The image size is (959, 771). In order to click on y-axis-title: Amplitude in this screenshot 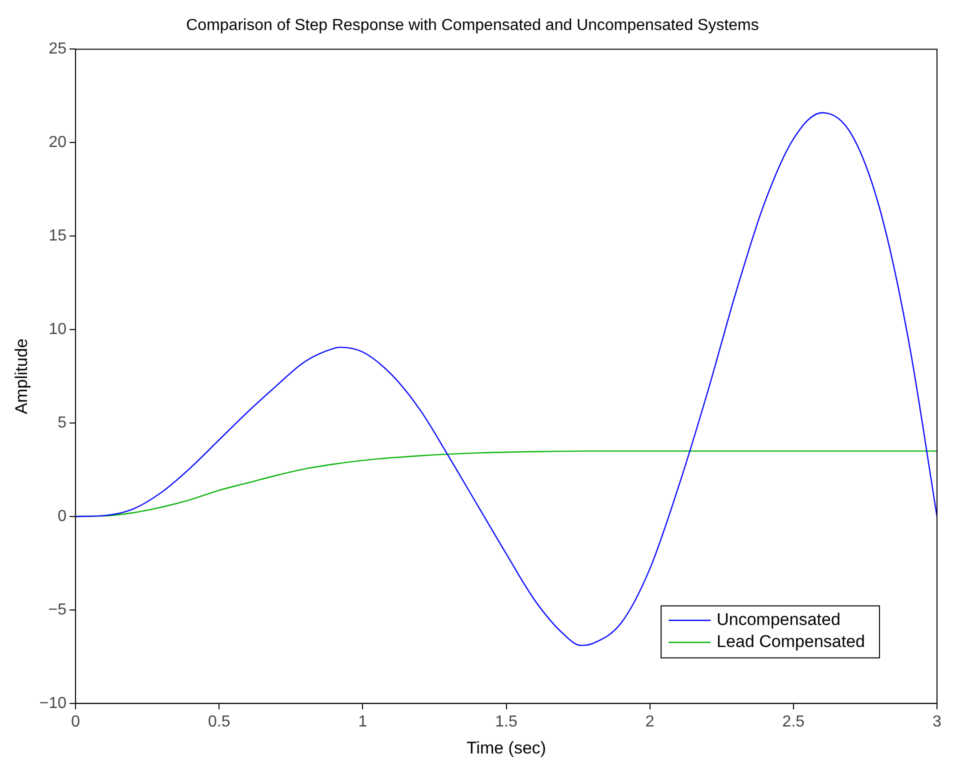, I will do `click(21, 376)`.